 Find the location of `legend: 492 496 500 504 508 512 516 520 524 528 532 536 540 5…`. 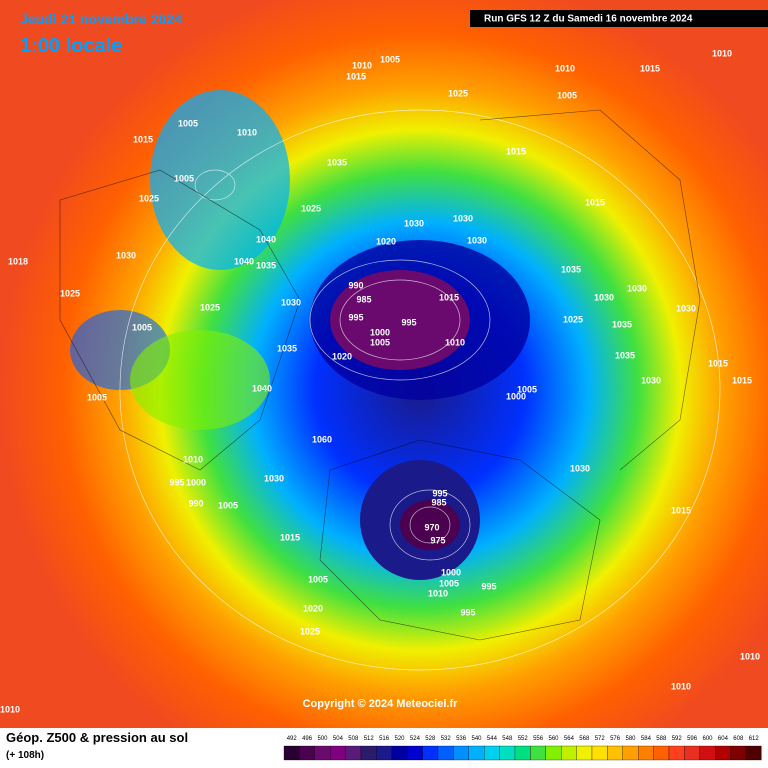

legend: 492 496 500 504 508 512 516 520 524 528 532 536 540 5… is located at coordinates (522, 748).